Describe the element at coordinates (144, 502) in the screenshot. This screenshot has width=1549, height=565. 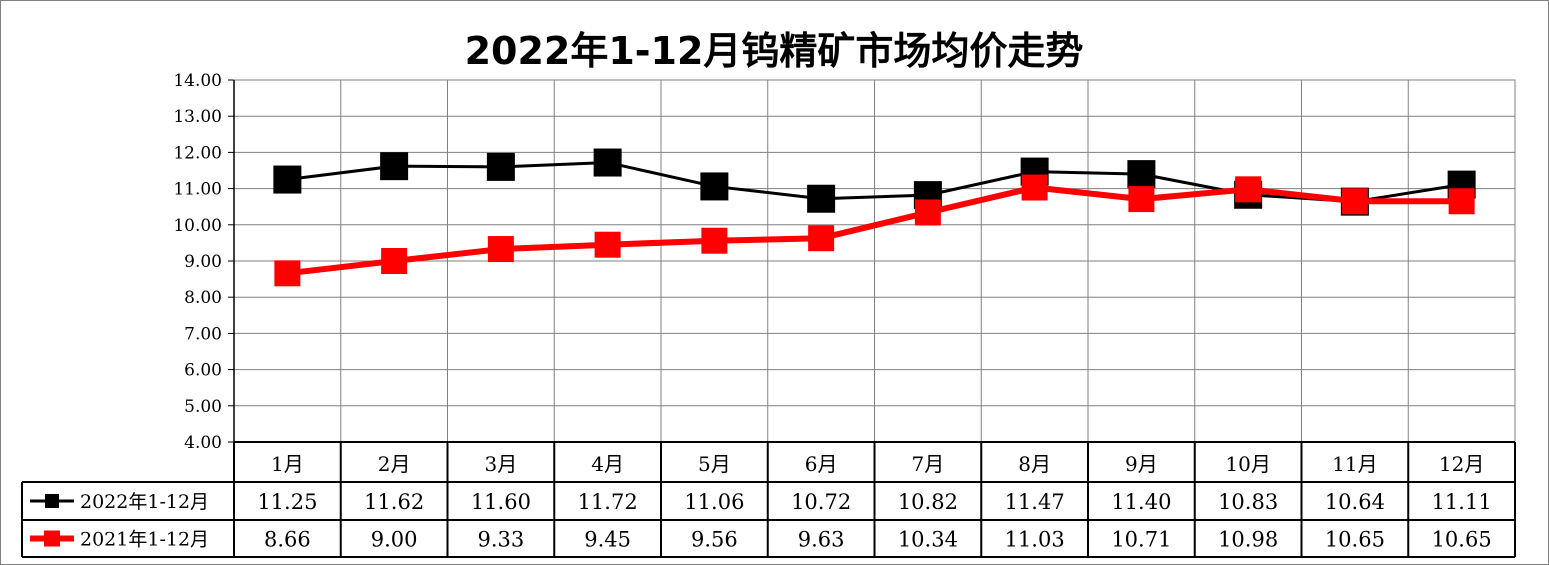
I see `legend-label: 2022年1-12月` at that location.